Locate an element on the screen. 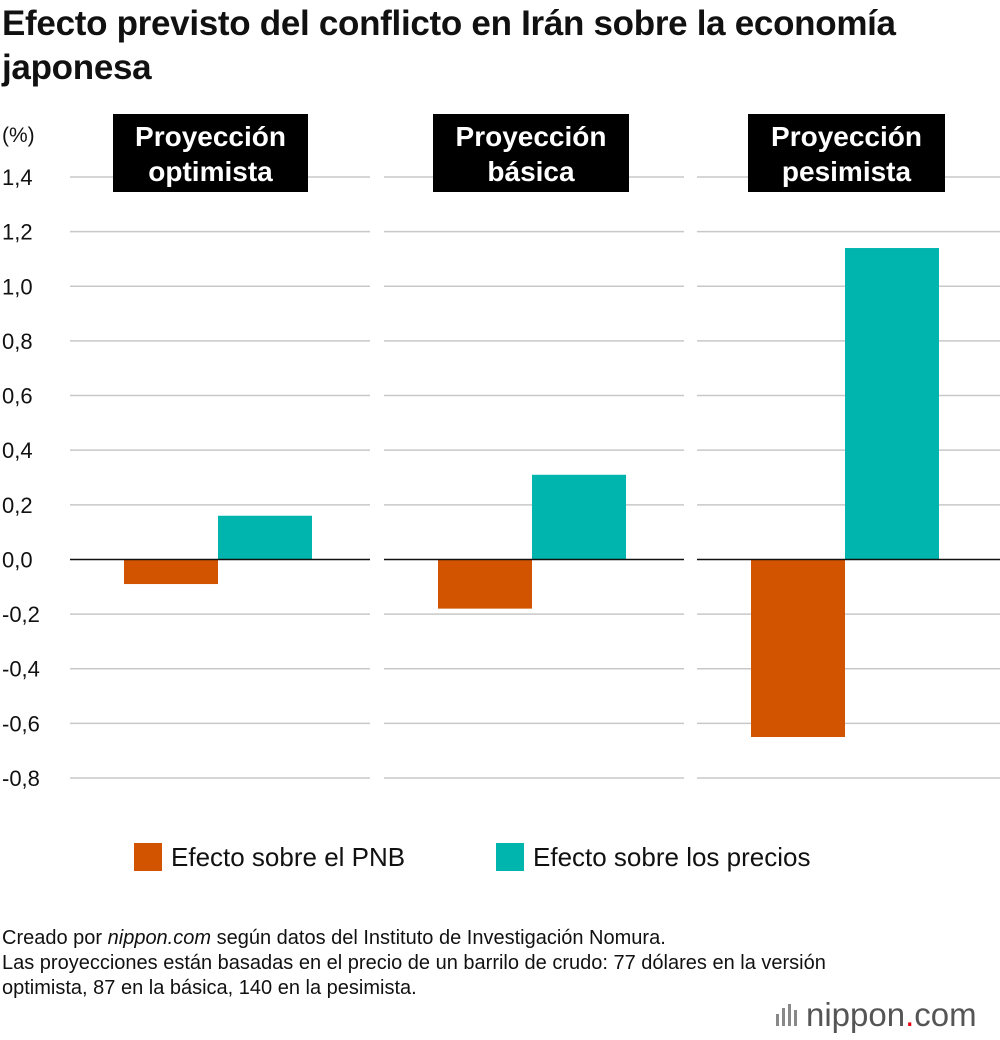 This screenshot has width=1000, height=1040. nippon-logo: nippon.com is located at coordinates (888, 1016).